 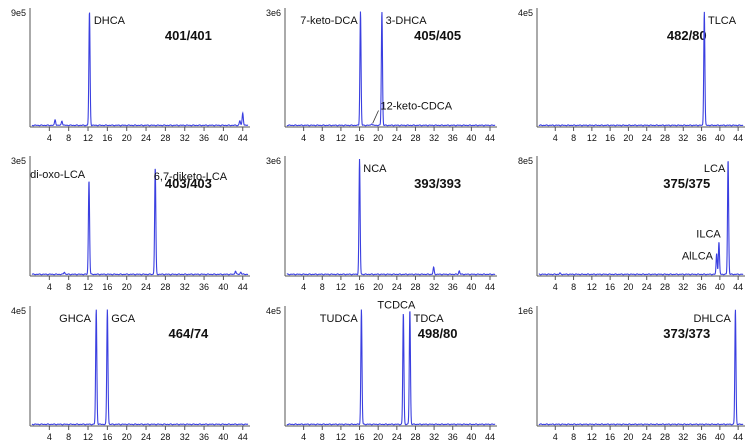 I want to click on y-max-label: 8e5, so click(x=525, y=161).